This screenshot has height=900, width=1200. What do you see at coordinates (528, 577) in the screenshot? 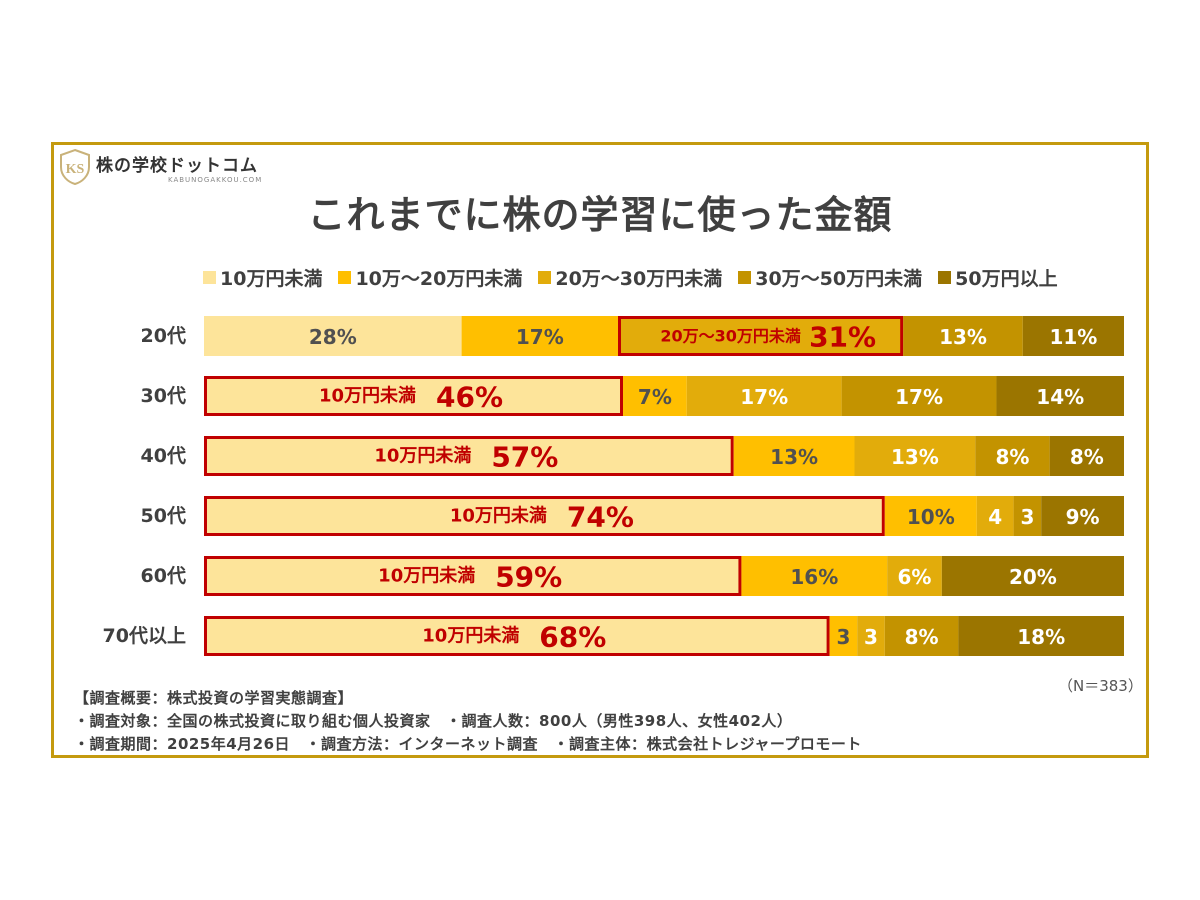
I see `highlight-value: 59%` at bounding box center [528, 577].